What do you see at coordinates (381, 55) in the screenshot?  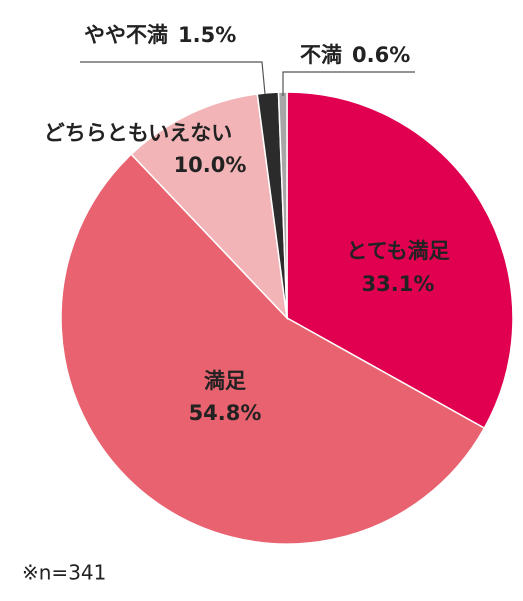 I see `value-label: 0.6%` at bounding box center [381, 55].